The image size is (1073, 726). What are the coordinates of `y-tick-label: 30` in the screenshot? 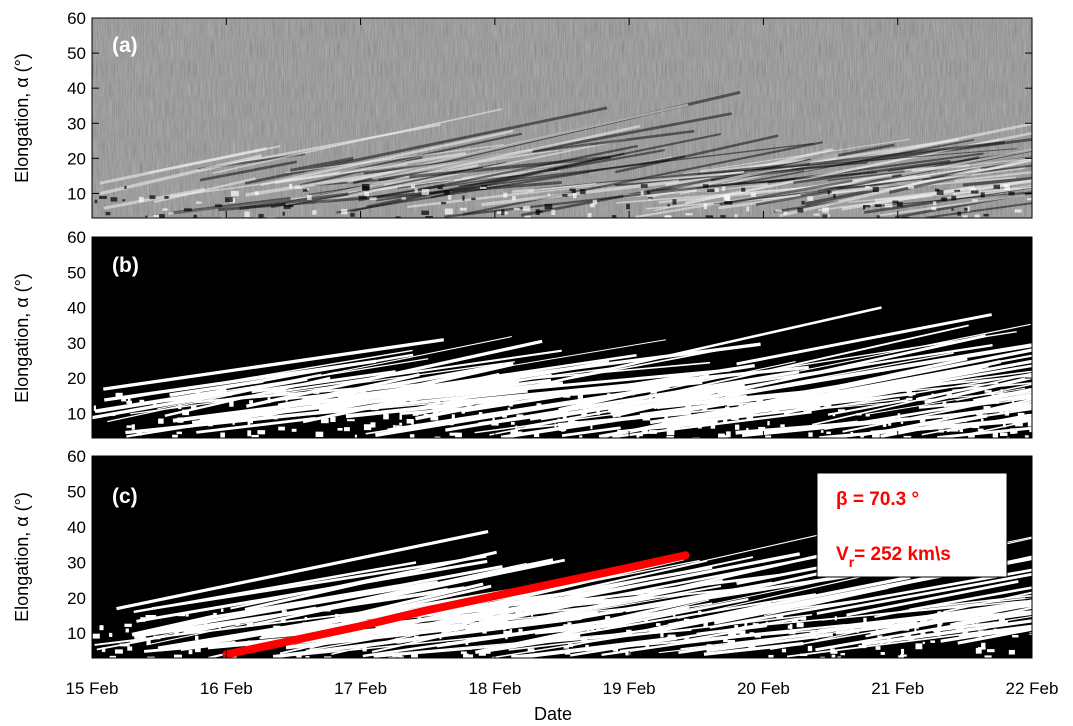 It's located at (76, 562).